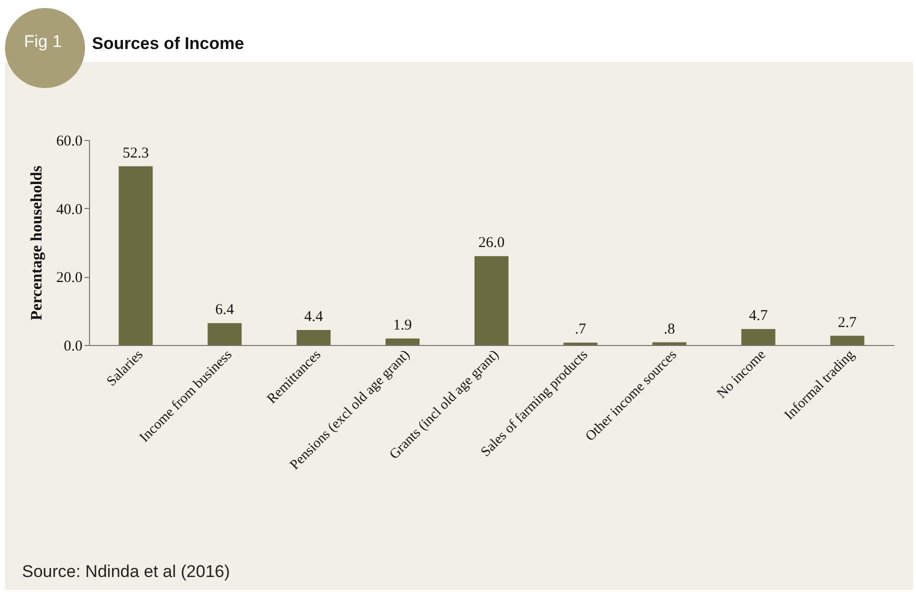 The image size is (916, 597). I want to click on data-label: 1.9, so click(402, 326).